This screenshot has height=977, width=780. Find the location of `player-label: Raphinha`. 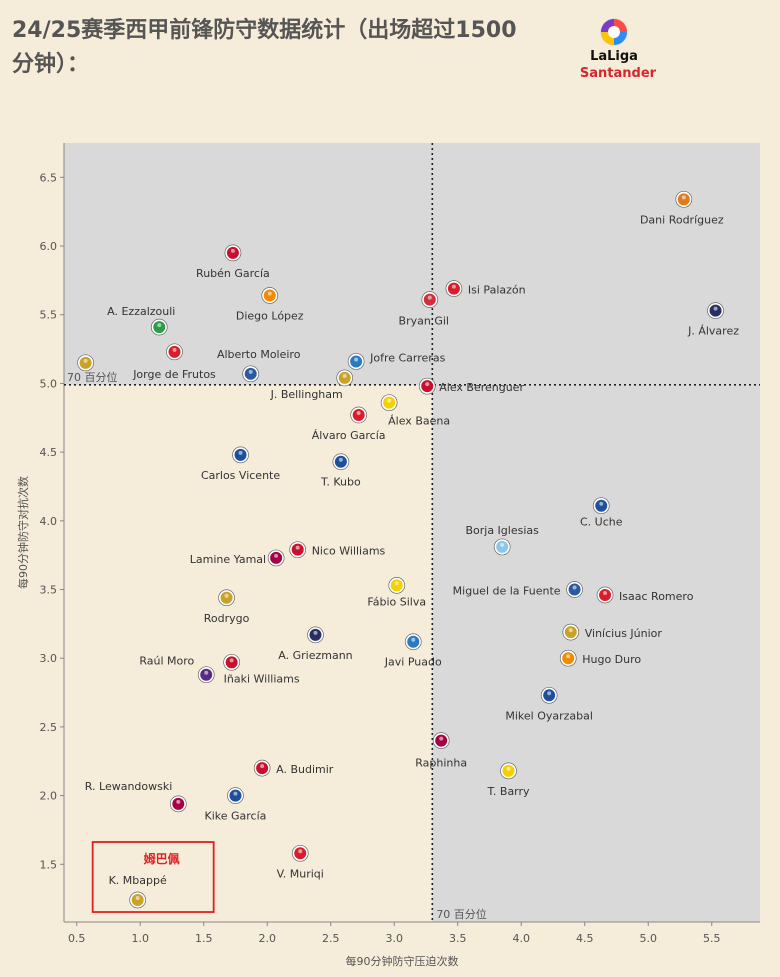

player-label: Raphinha is located at coordinates (441, 763).